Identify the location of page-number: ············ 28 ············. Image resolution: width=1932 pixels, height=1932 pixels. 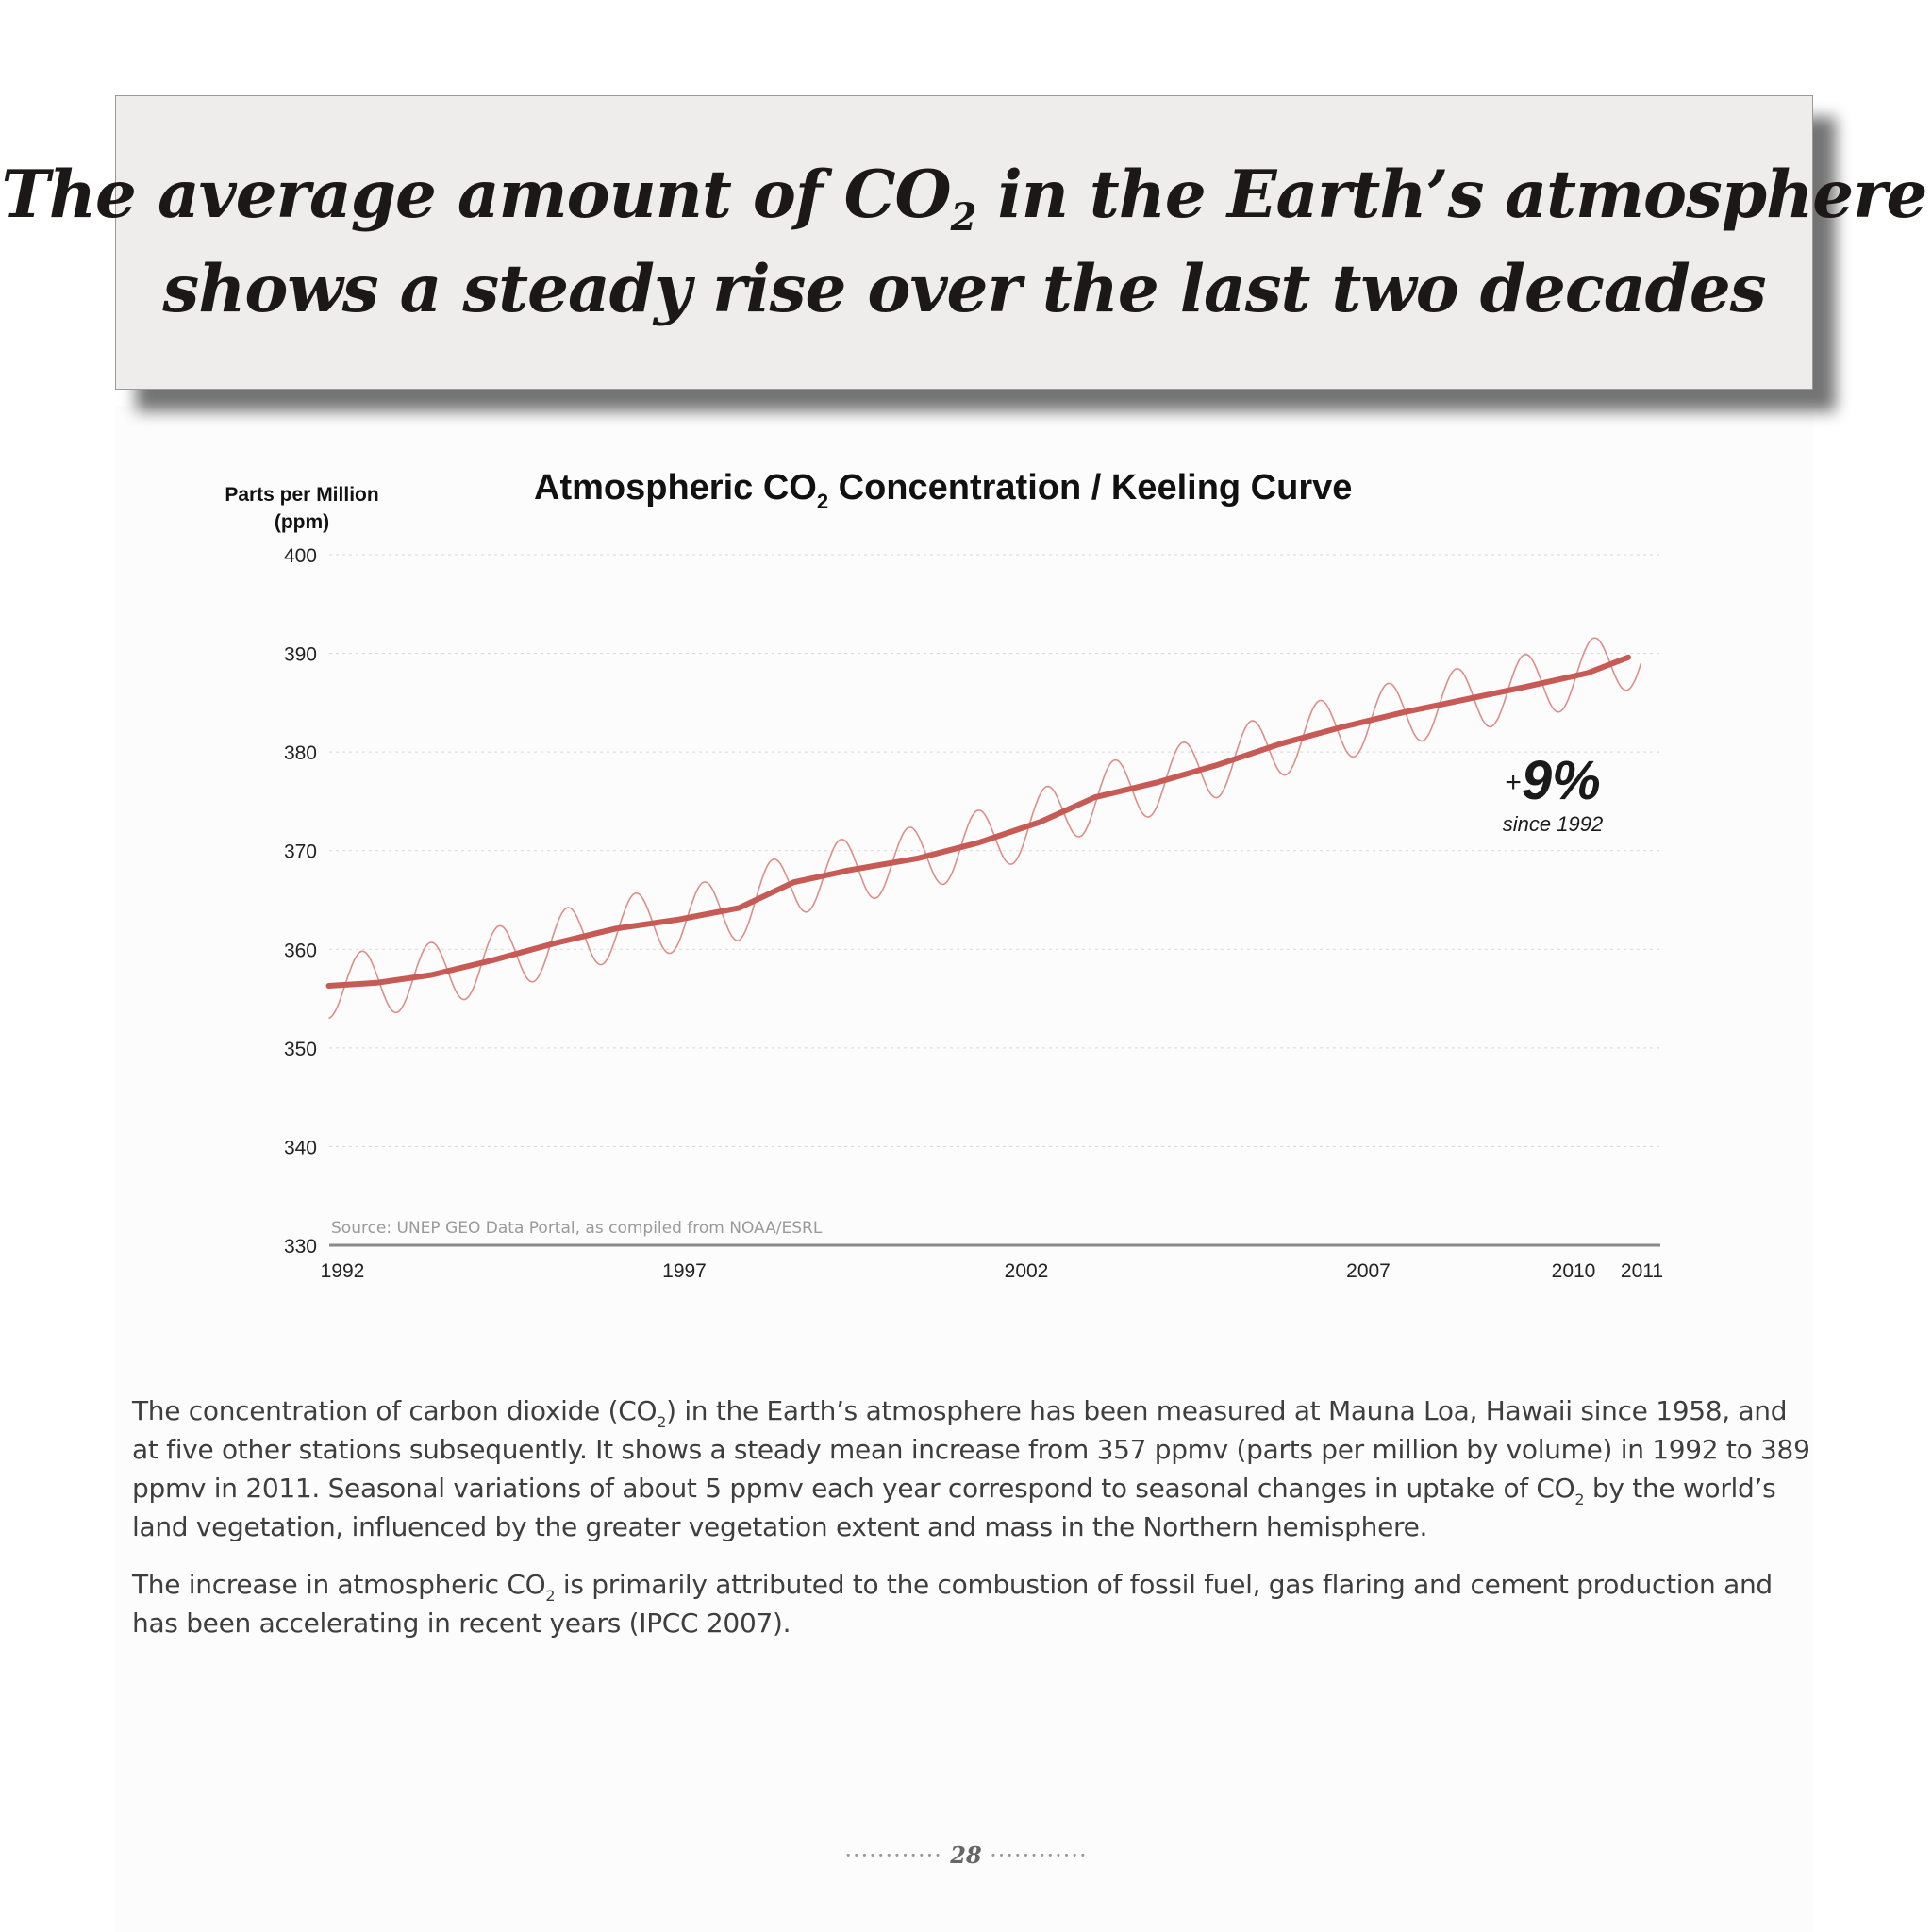
(966, 1855).